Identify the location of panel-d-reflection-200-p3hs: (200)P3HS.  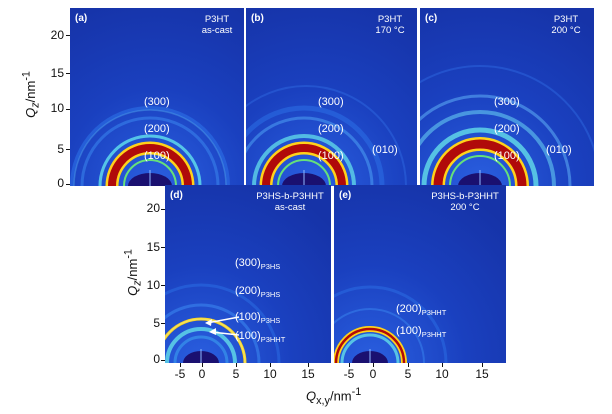
(258, 292).